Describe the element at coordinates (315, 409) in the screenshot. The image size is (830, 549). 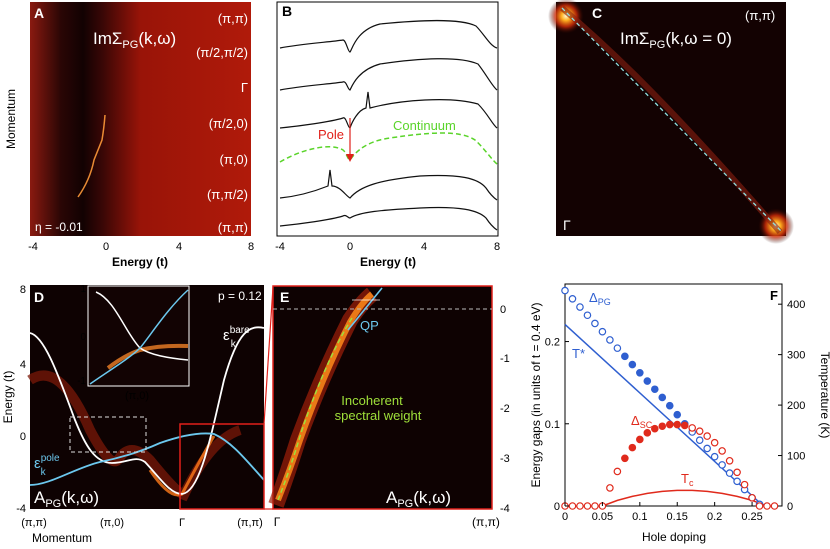
I see `incoherent-guide` at that location.